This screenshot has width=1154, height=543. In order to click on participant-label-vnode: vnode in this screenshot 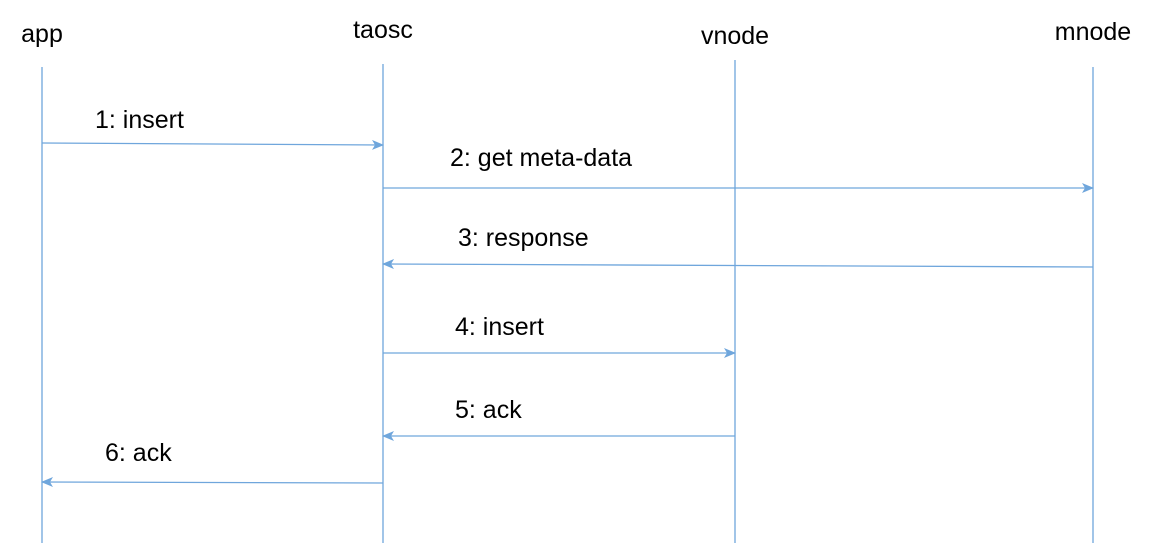, I will do `click(735, 36)`.